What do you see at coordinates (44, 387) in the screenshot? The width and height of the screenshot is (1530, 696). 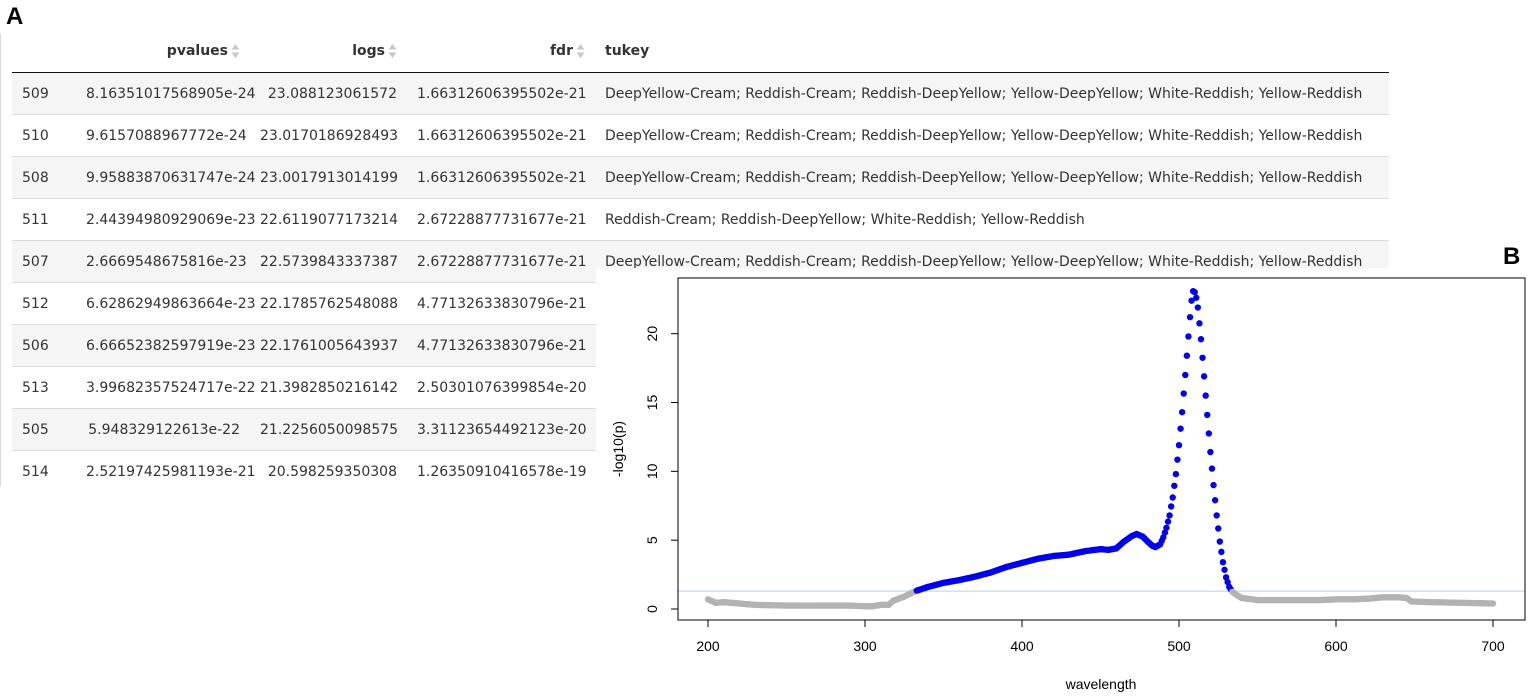 I see `cell-index: 513` at bounding box center [44, 387].